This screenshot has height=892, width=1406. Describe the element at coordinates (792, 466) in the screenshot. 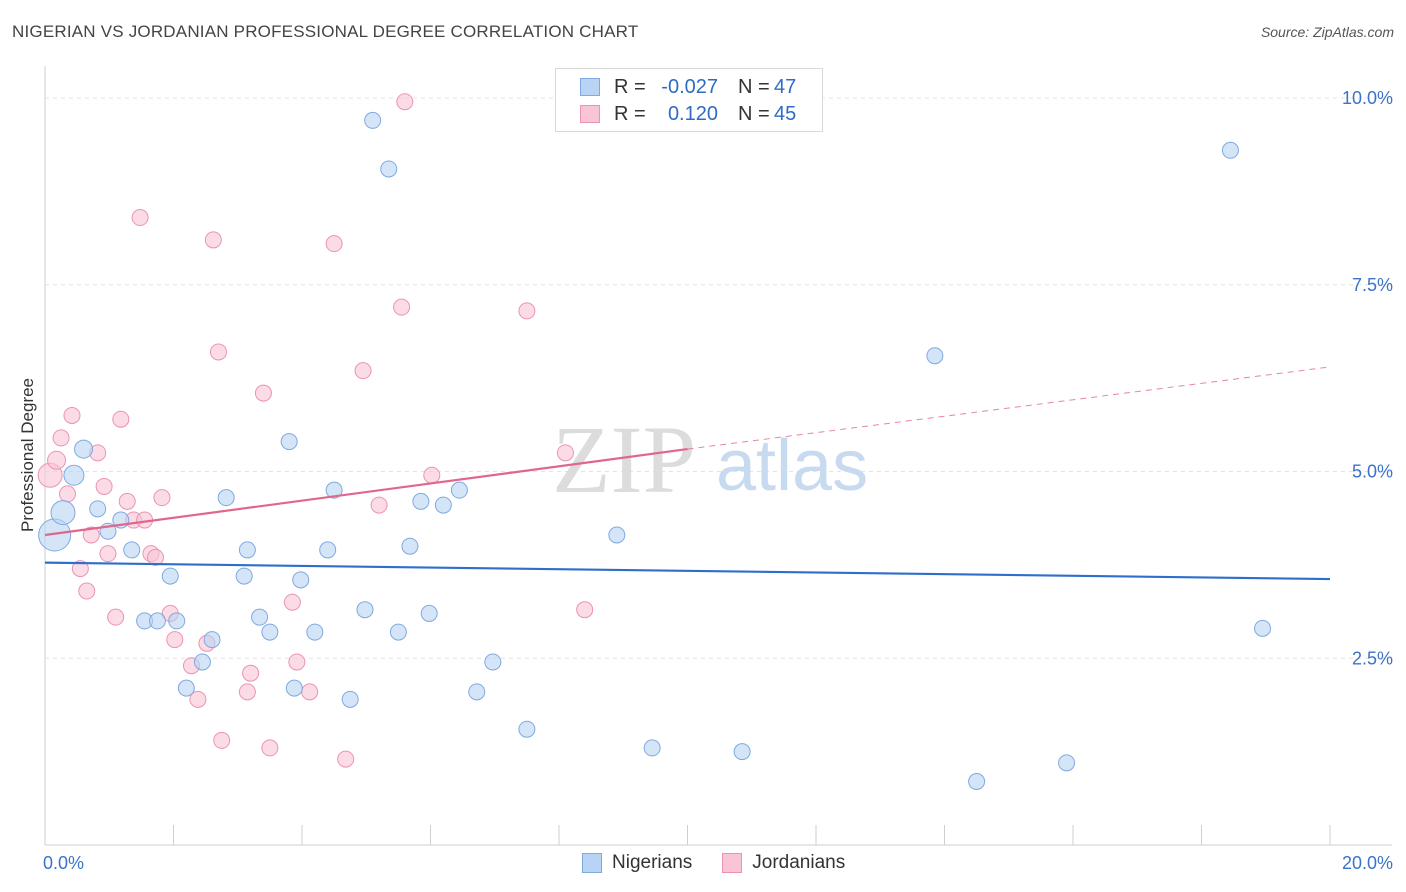

I see `watermark-atlas: atlas` at that location.